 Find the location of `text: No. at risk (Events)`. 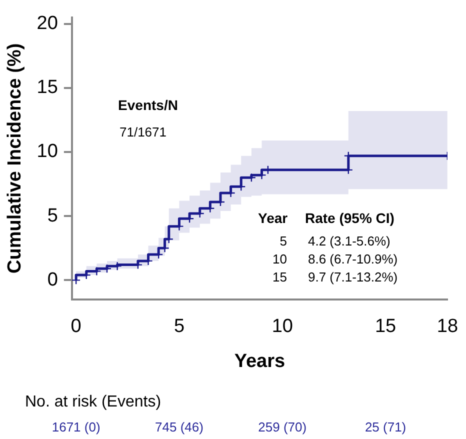

text: No. at risk (Events) is located at coordinates (93, 401).